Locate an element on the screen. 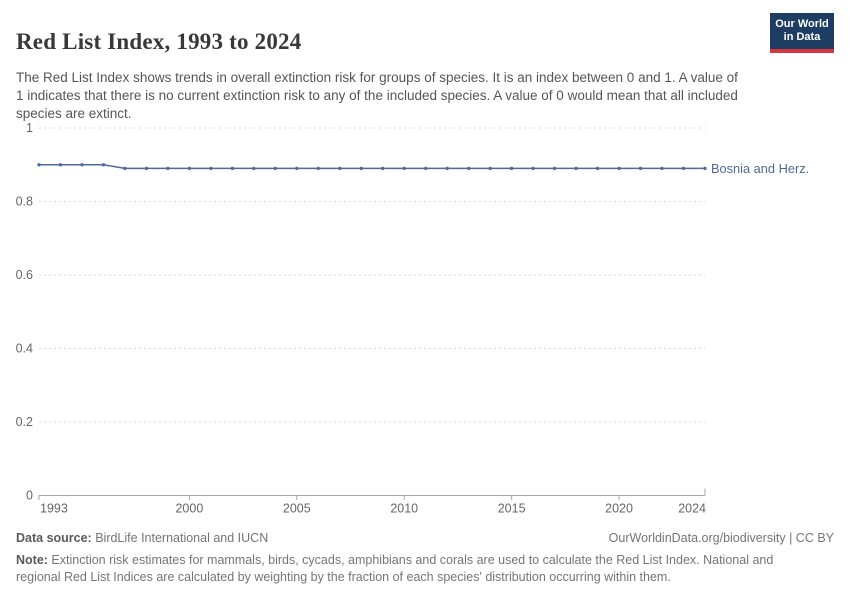 The image size is (850, 600). x-tick-label: 2000 is located at coordinates (189, 509).